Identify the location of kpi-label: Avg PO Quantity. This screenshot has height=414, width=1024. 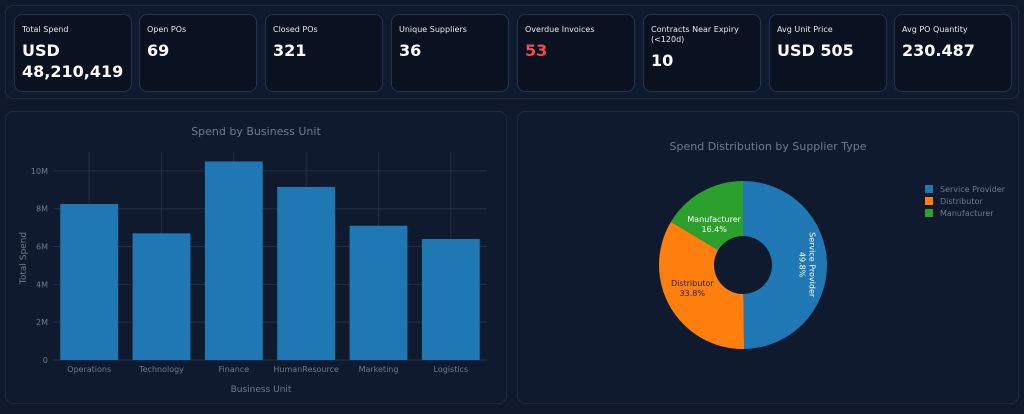
(935, 29).